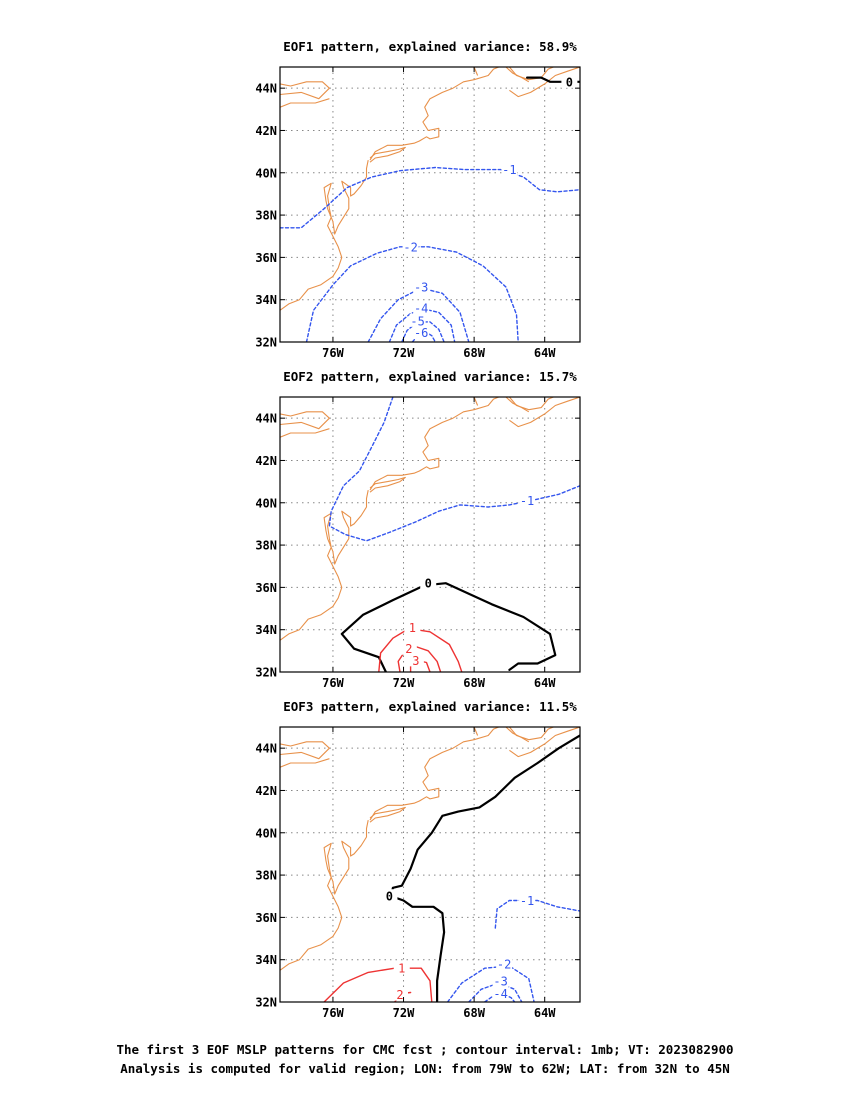 The height and width of the screenshot is (1100, 850). I want to click on eof3-panel-title: EOF3 pattern, explained variance: 11.5%, so click(430, 706).